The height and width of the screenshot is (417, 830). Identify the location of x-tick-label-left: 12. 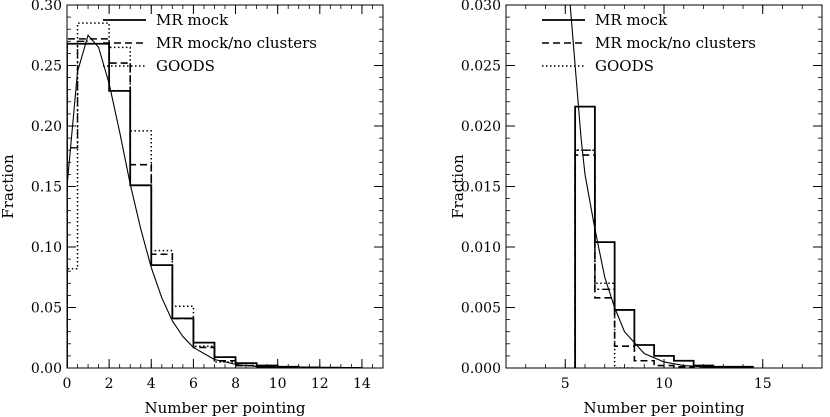
(320, 384).